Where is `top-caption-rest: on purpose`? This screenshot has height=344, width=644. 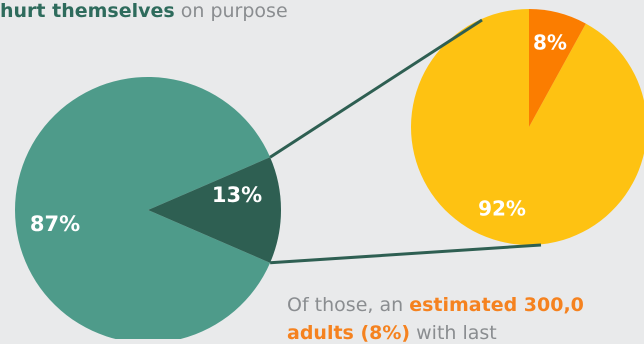 top-caption-rest: on purpose is located at coordinates (231, 11).